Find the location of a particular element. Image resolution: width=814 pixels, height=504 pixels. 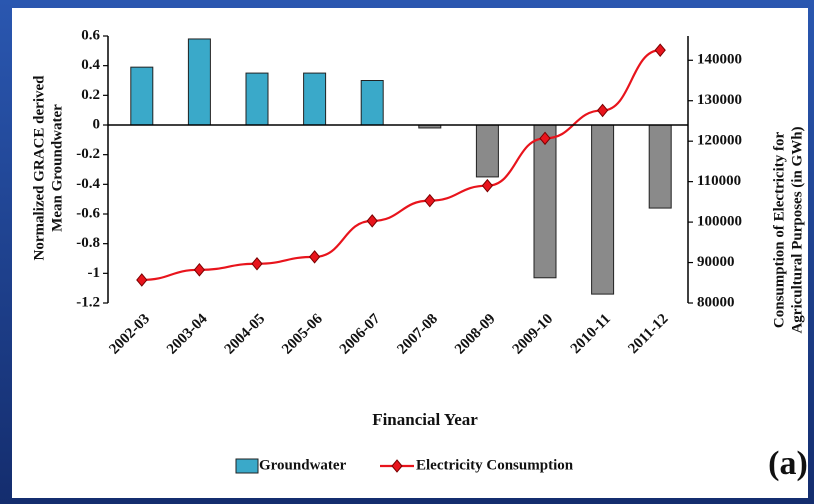

annotation: (a) is located at coordinates (788, 463).